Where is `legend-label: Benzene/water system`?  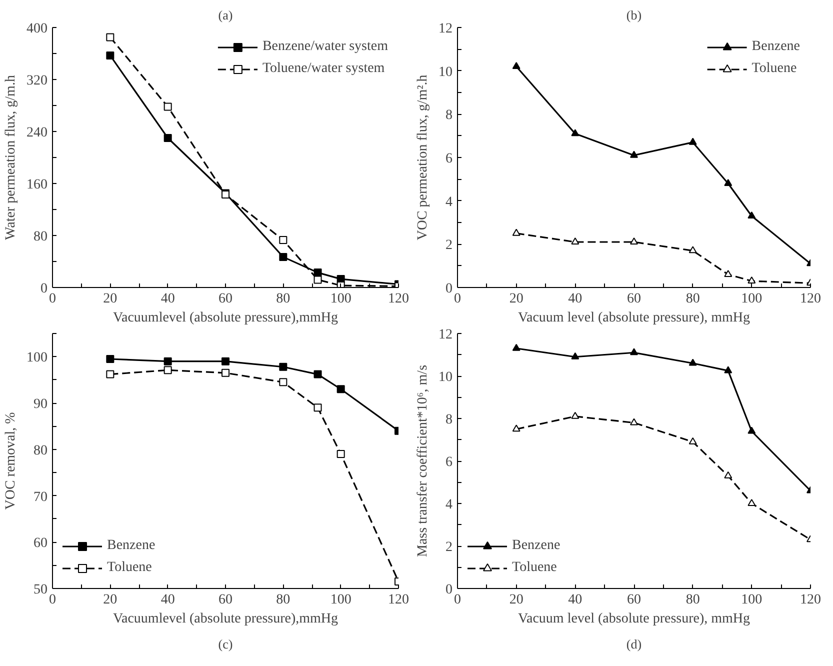
legend-label: Benzene/water system is located at coordinates (325, 47).